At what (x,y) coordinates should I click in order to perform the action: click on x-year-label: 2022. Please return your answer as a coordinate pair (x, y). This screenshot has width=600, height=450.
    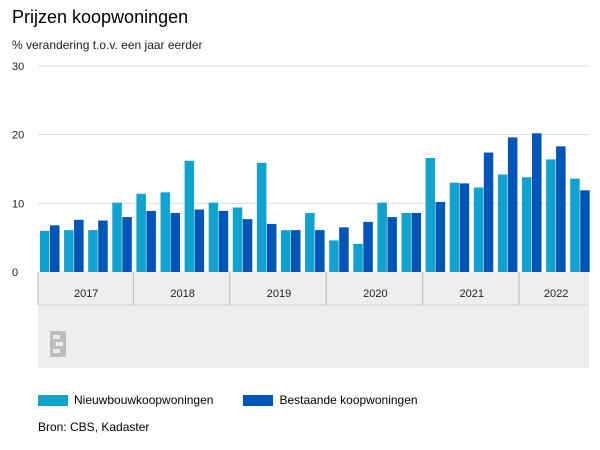
    Looking at the image, I should click on (556, 294).